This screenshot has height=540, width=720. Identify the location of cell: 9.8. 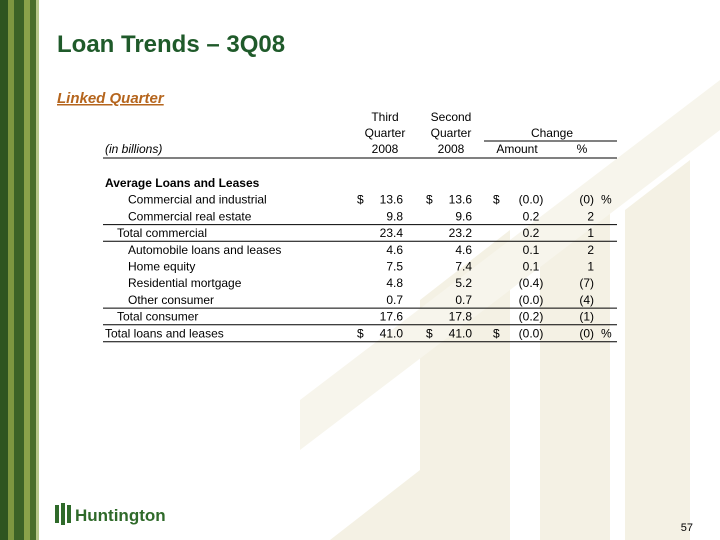
(394, 216).